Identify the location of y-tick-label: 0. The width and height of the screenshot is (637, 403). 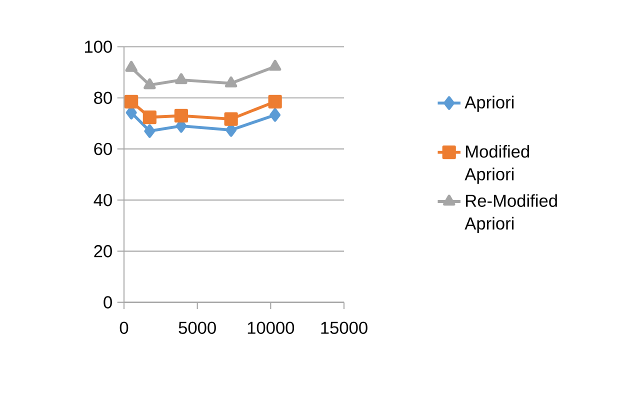
(108, 302).